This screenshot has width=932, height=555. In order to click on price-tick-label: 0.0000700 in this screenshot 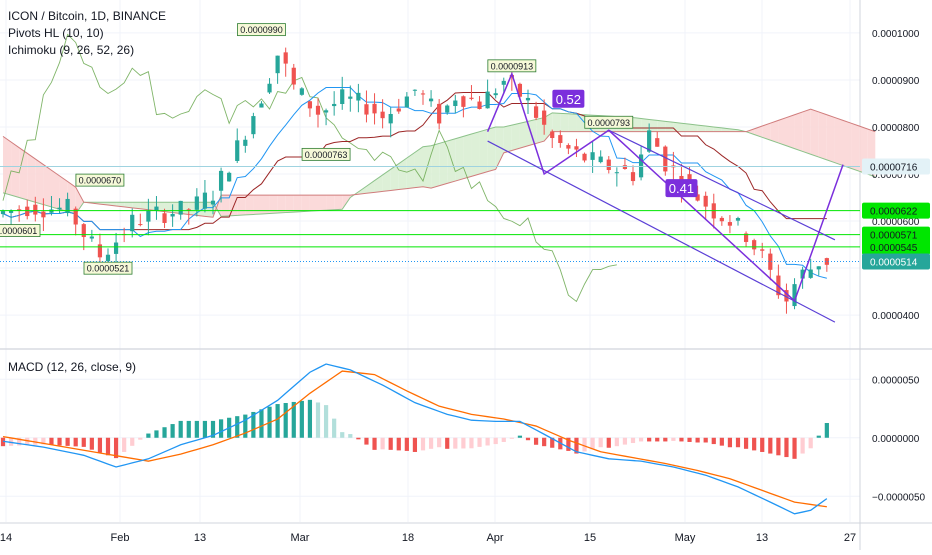, I will do `click(896, 175)`.